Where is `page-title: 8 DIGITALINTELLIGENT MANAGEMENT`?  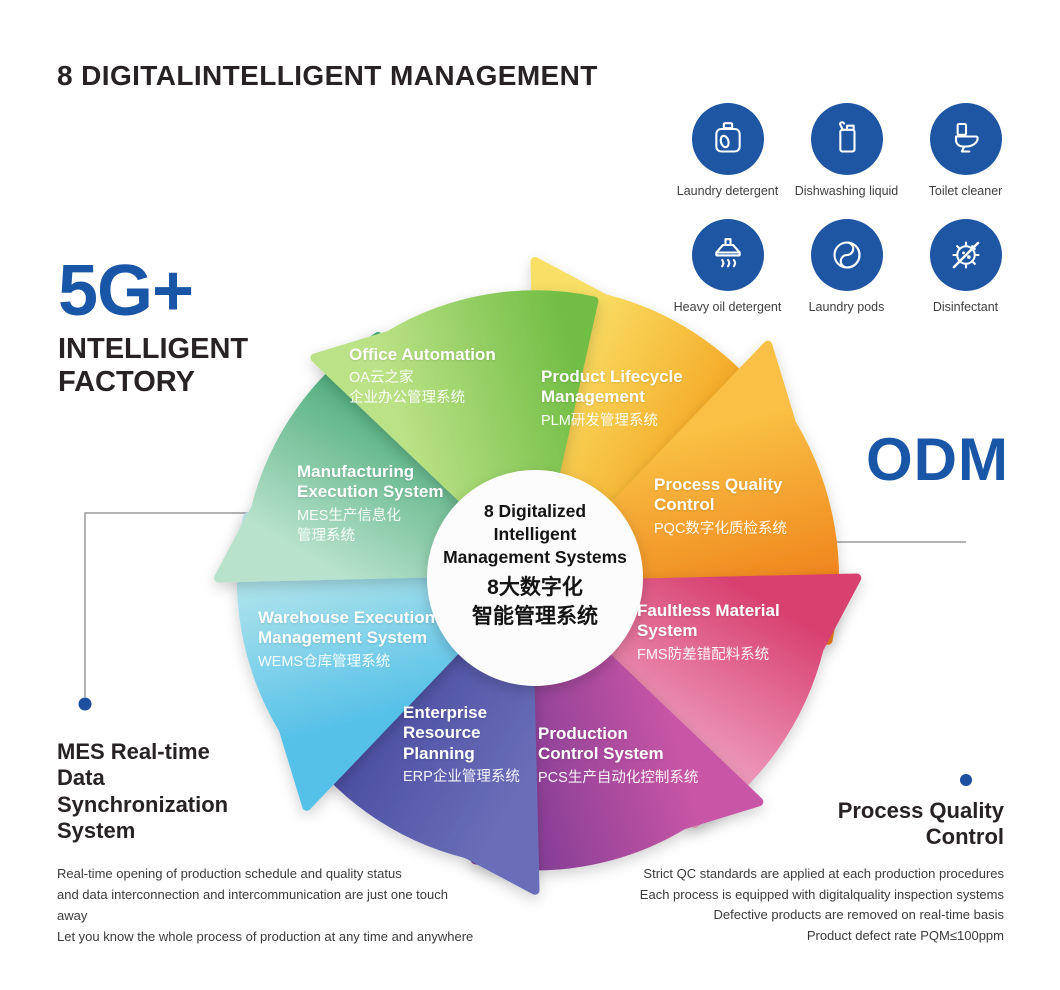
page-title: 8 DIGITALINTELLIGENT MANAGEMENT is located at coordinates (327, 75).